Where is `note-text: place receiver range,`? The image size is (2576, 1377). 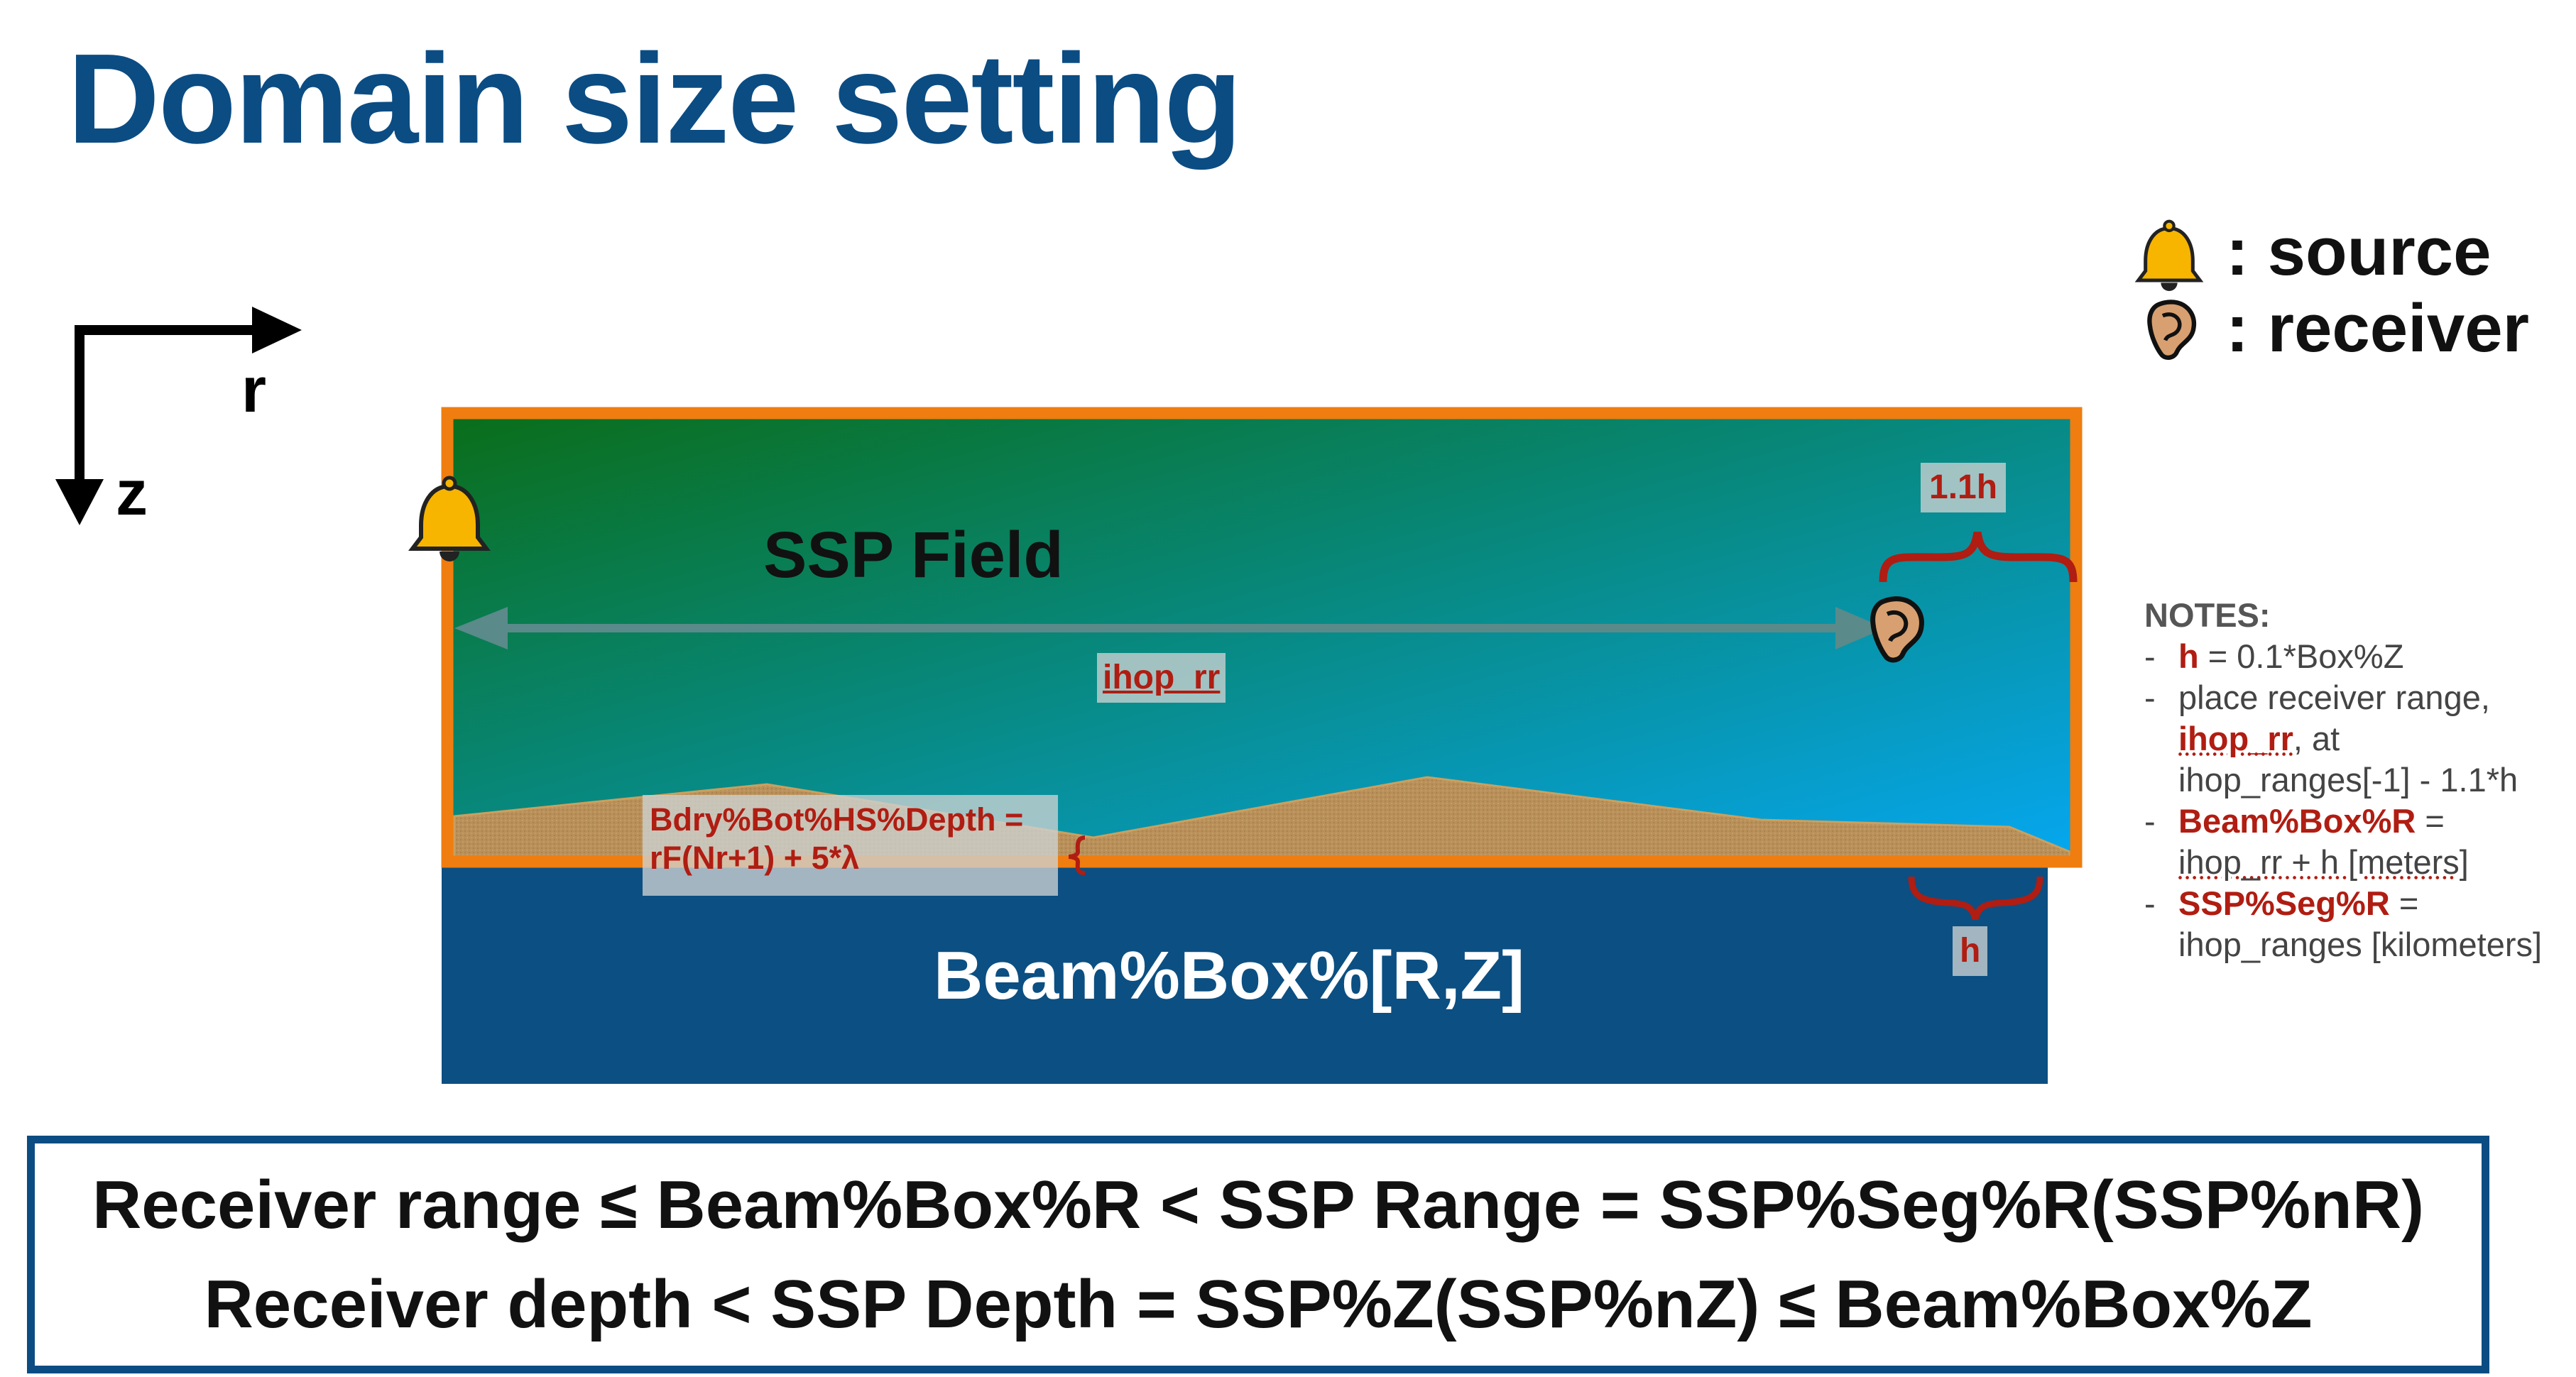 note-text: place receiver range, is located at coordinates (2334, 697).